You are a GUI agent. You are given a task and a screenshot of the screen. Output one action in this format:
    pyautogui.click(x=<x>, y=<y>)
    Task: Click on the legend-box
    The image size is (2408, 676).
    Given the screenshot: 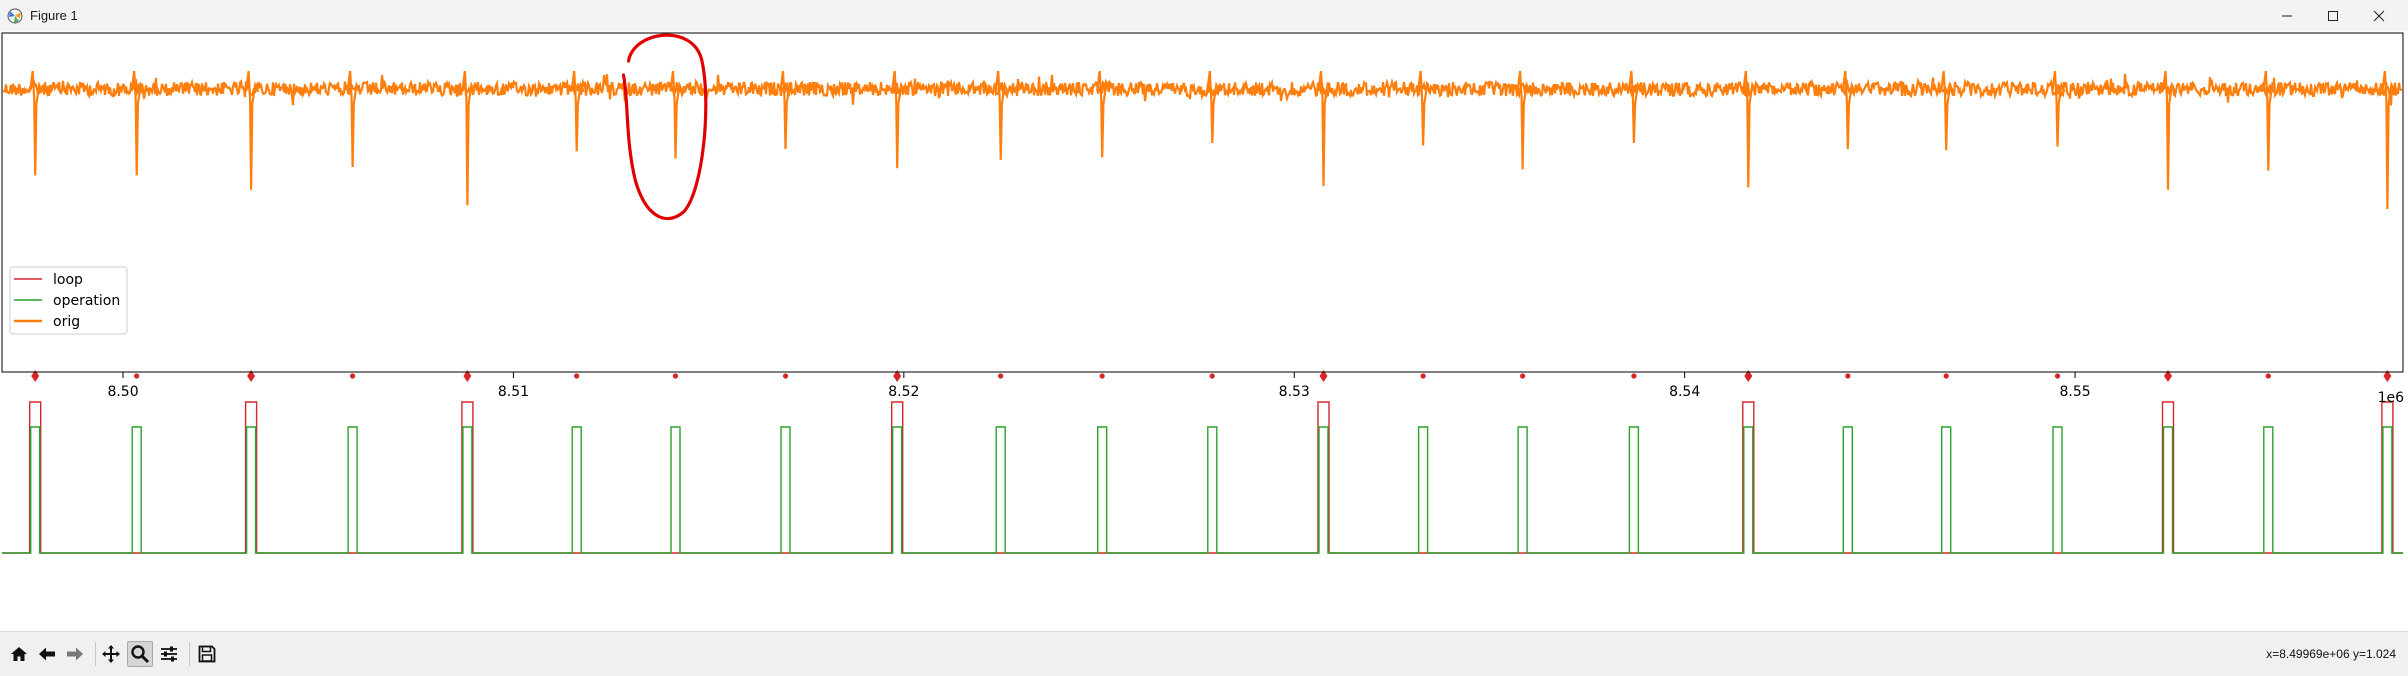 What is the action you would take?
    pyautogui.click(x=68, y=300)
    